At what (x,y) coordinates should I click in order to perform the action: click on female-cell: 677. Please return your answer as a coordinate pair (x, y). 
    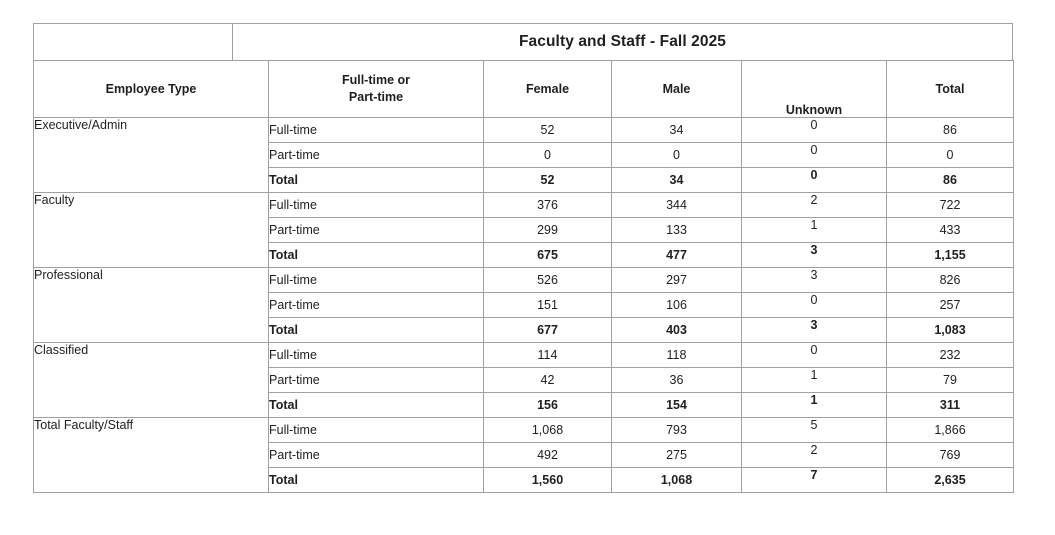
    Looking at the image, I should click on (547, 330).